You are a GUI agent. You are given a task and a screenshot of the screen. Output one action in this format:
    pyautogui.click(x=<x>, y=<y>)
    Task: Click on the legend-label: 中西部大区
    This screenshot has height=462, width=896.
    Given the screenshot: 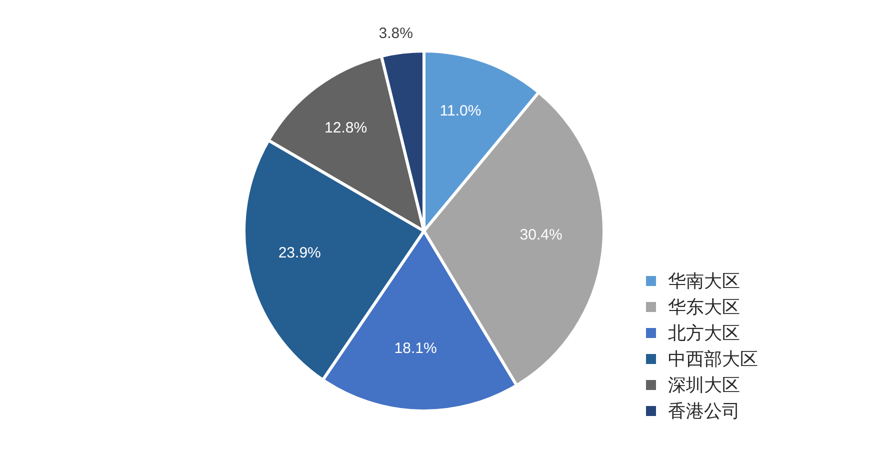 What is the action you would take?
    pyautogui.click(x=713, y=359)
    